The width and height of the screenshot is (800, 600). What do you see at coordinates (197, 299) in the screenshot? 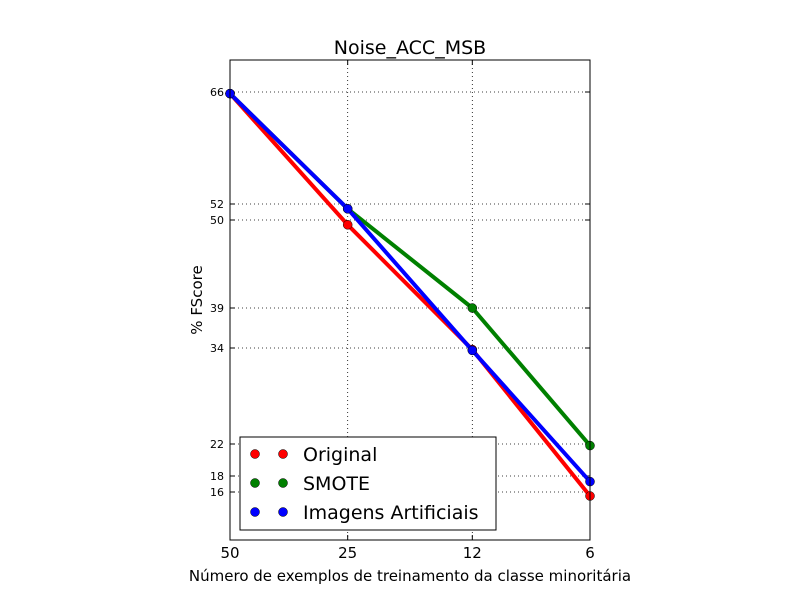
I see `y-axis-label: % FScore` at bounding box center [197, 299].